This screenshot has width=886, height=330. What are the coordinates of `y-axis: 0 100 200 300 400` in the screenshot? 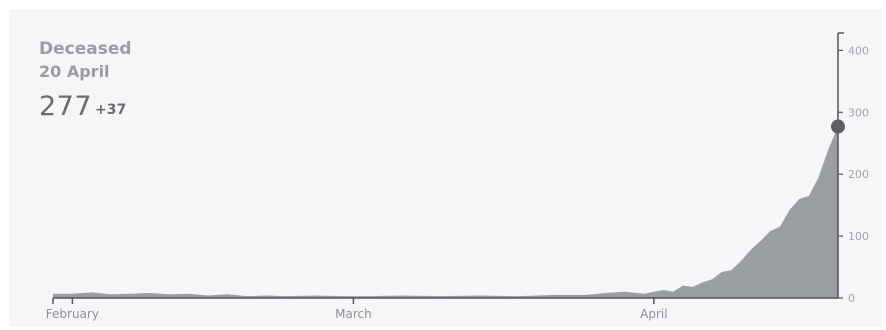 It's located at (853, 168).